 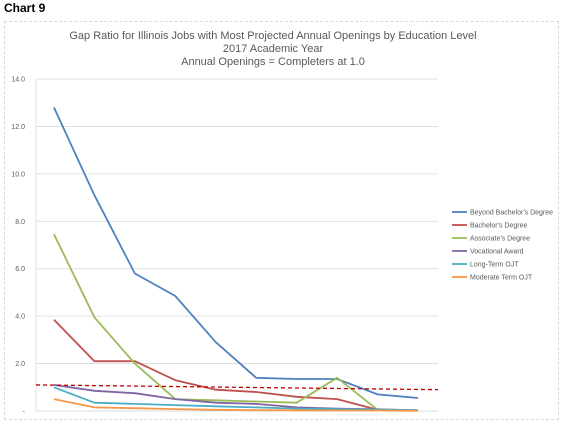 I want to click on legend-label-6: Moderate Term OJT, so click(x=501, y=278).